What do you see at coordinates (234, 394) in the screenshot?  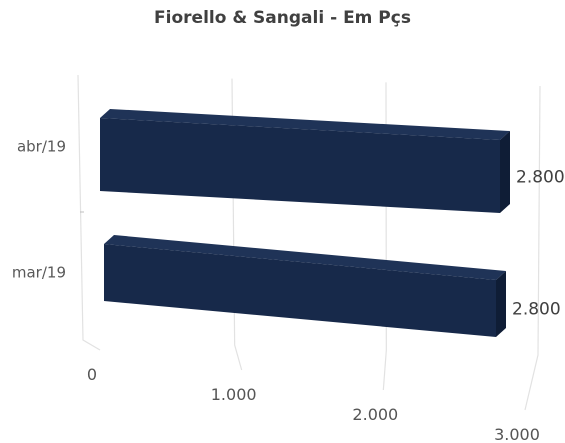 I see `x-tick-label: 1.000` at bounding box center [234, 394].